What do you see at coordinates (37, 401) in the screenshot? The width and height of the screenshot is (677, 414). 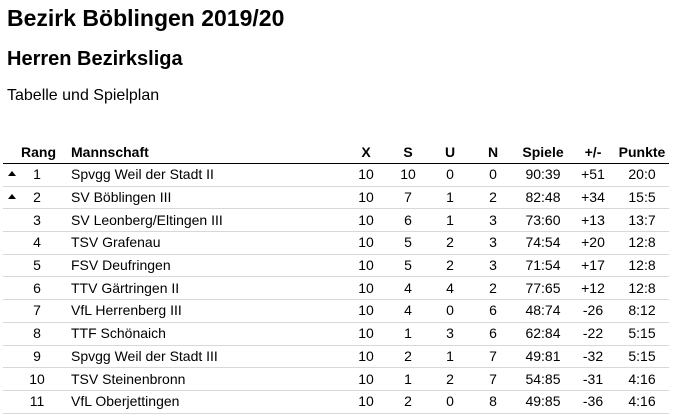 I see `row-rang: 11` at bounding box center [37, 401].